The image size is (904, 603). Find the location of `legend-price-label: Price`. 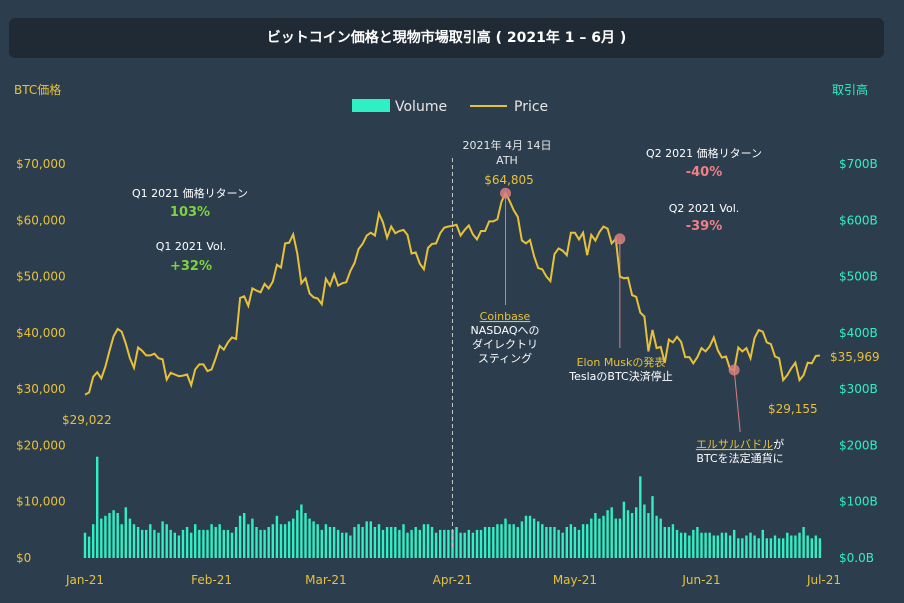

legend-price-label: Price is located at coordinates (531, 107).